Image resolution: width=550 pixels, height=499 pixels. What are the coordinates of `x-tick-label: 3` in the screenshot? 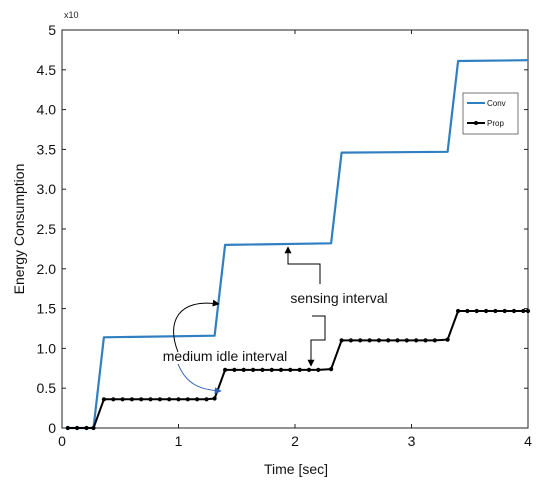 It's located at (412, 441).